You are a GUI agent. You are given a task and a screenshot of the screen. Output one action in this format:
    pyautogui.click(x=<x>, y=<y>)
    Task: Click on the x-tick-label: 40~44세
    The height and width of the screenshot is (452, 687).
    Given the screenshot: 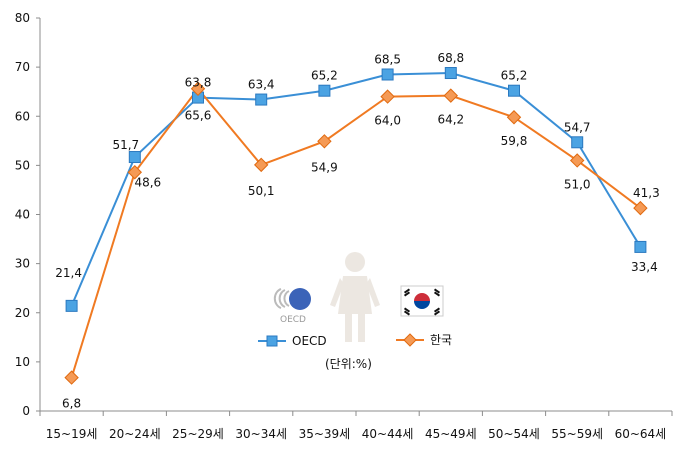 What is the action you would take?
    pyautogui.click(x=388, y=434)
    